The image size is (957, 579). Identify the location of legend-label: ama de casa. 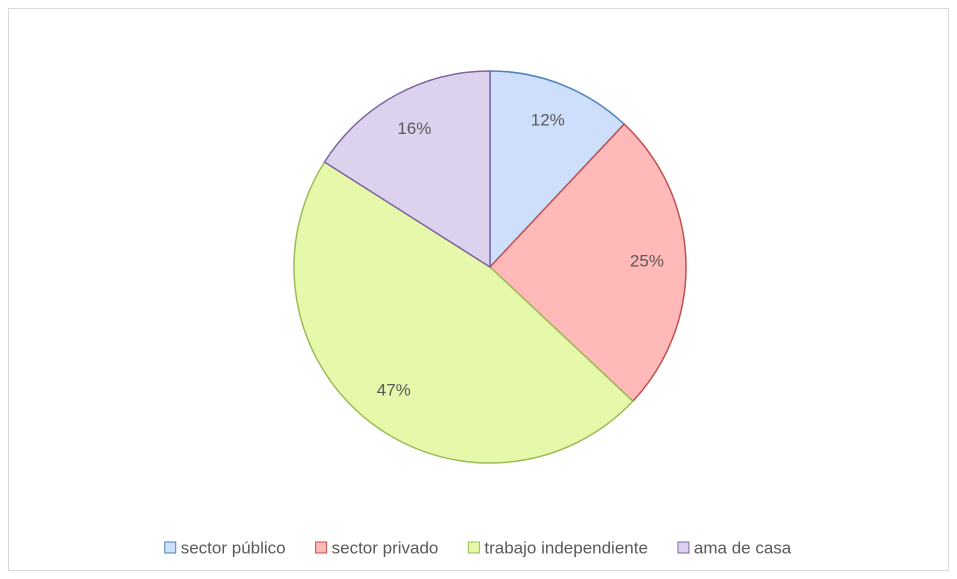
(743, 547).